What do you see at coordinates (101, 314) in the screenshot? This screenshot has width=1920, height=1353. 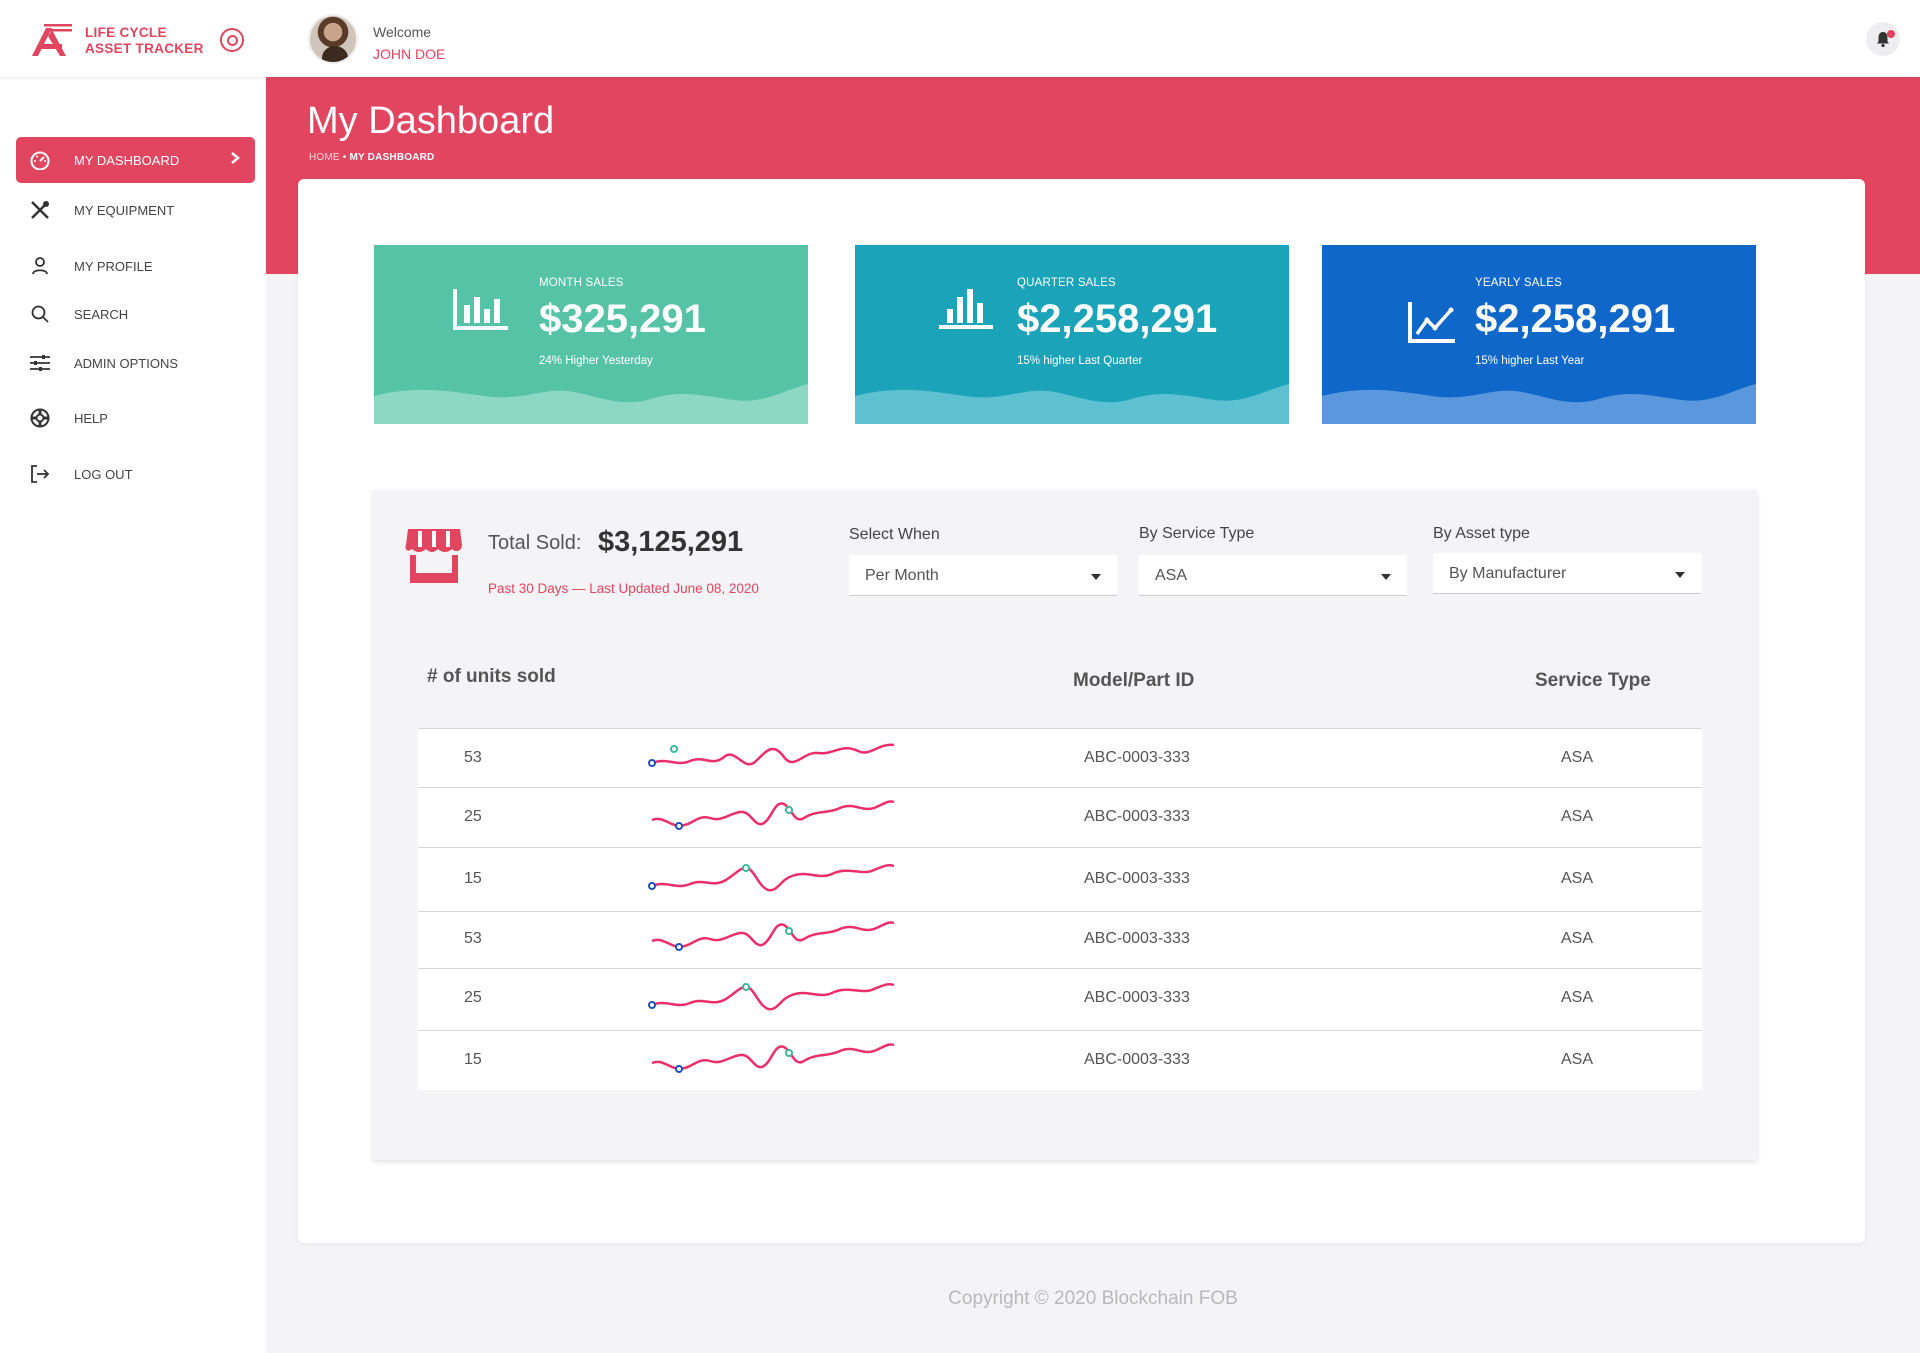 I see `sidebar-item-label: SEARCH` at bounding box center [101, 314].